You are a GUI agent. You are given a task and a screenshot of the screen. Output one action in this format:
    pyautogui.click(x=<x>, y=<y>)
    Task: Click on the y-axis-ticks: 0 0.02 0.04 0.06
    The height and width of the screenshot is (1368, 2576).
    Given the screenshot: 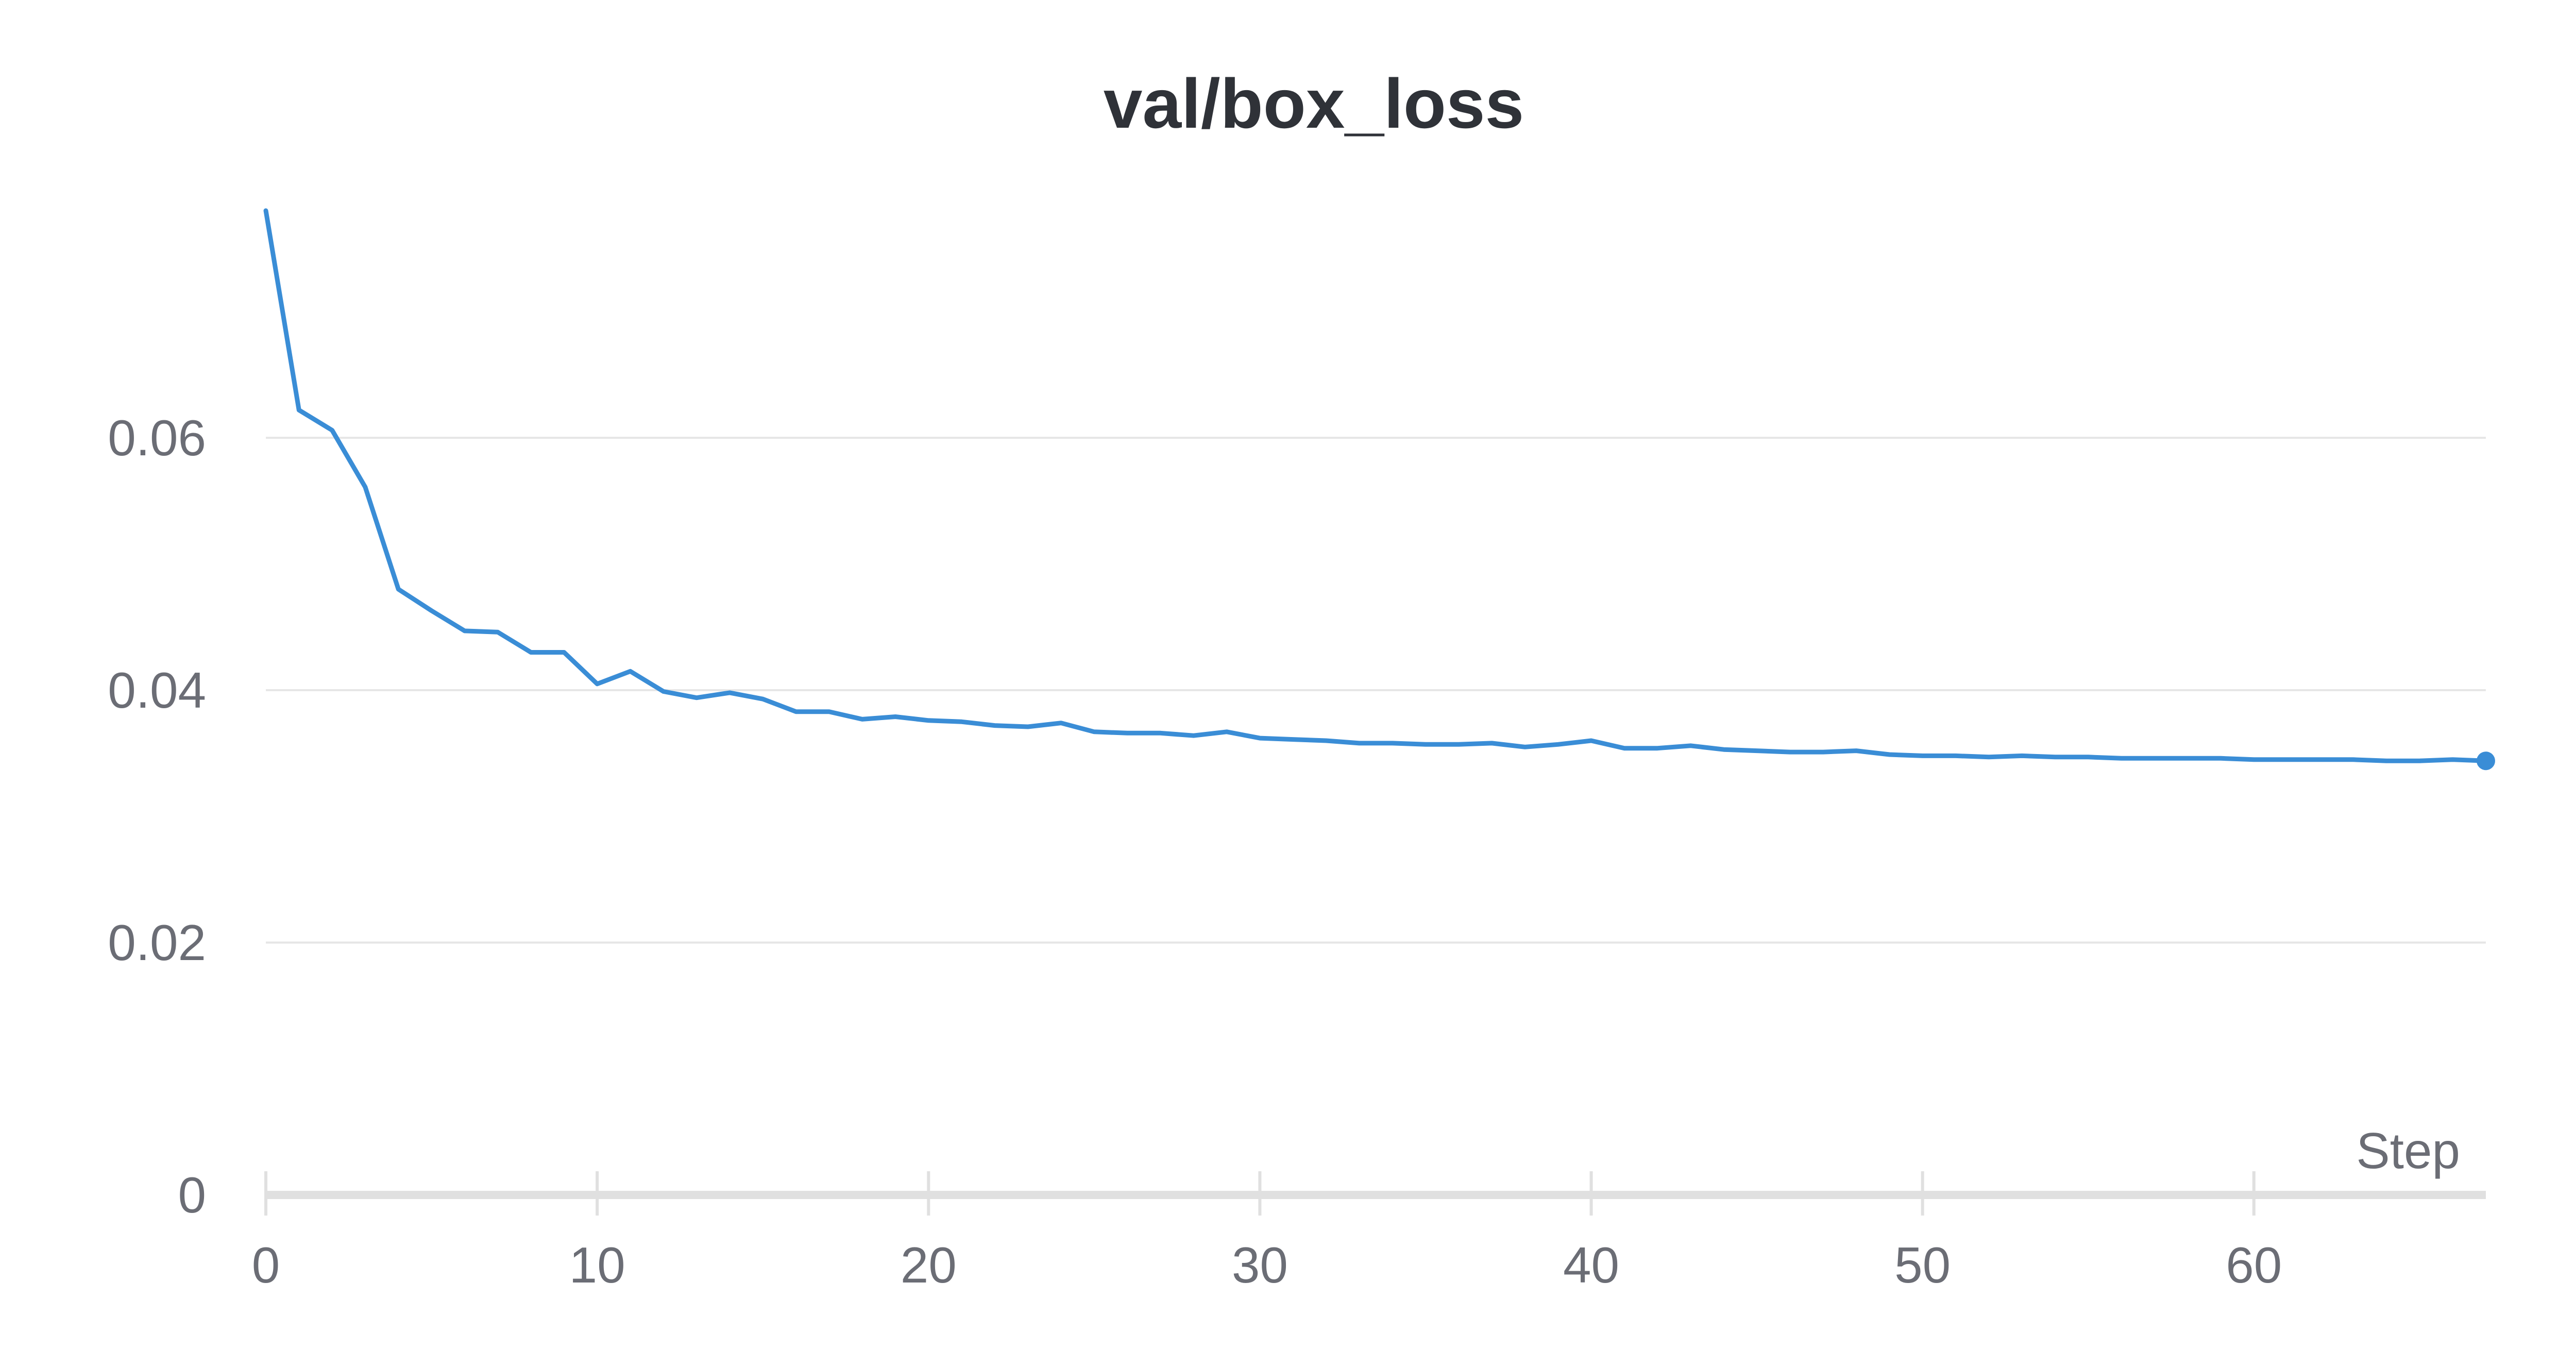 What is the action you would take?
    pyautogui.click(x=157, y=816)
    